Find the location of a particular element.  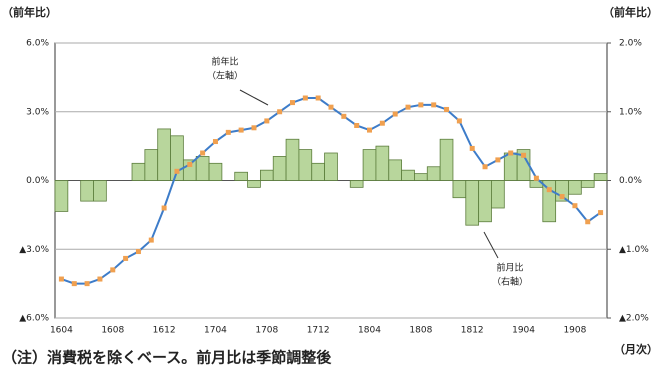

y-tick-label: 6.0% is located at coordinates (37, 44).